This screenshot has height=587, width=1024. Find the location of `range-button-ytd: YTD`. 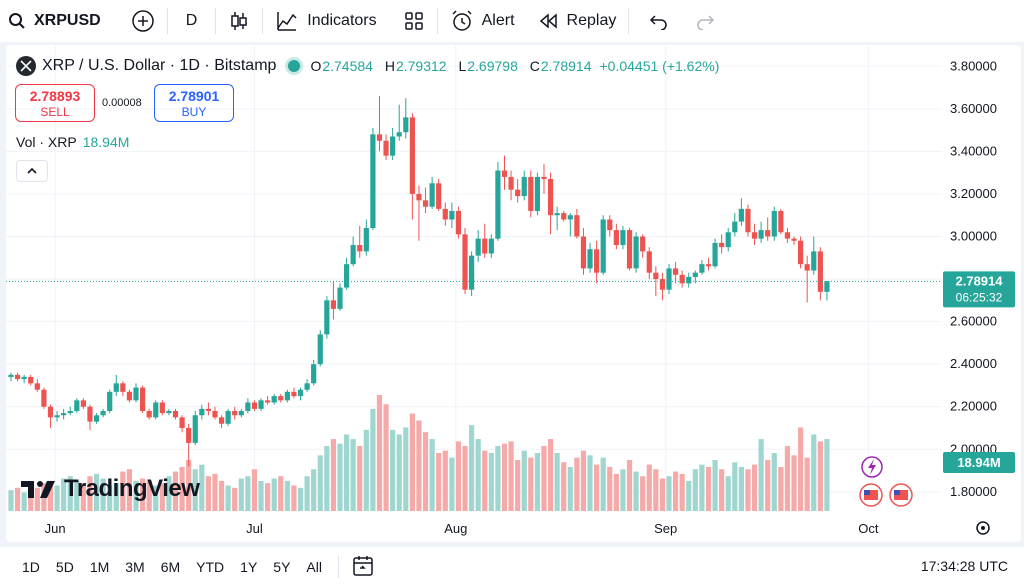

range-button-ytd: YTD is located at coordinates (210, 567).